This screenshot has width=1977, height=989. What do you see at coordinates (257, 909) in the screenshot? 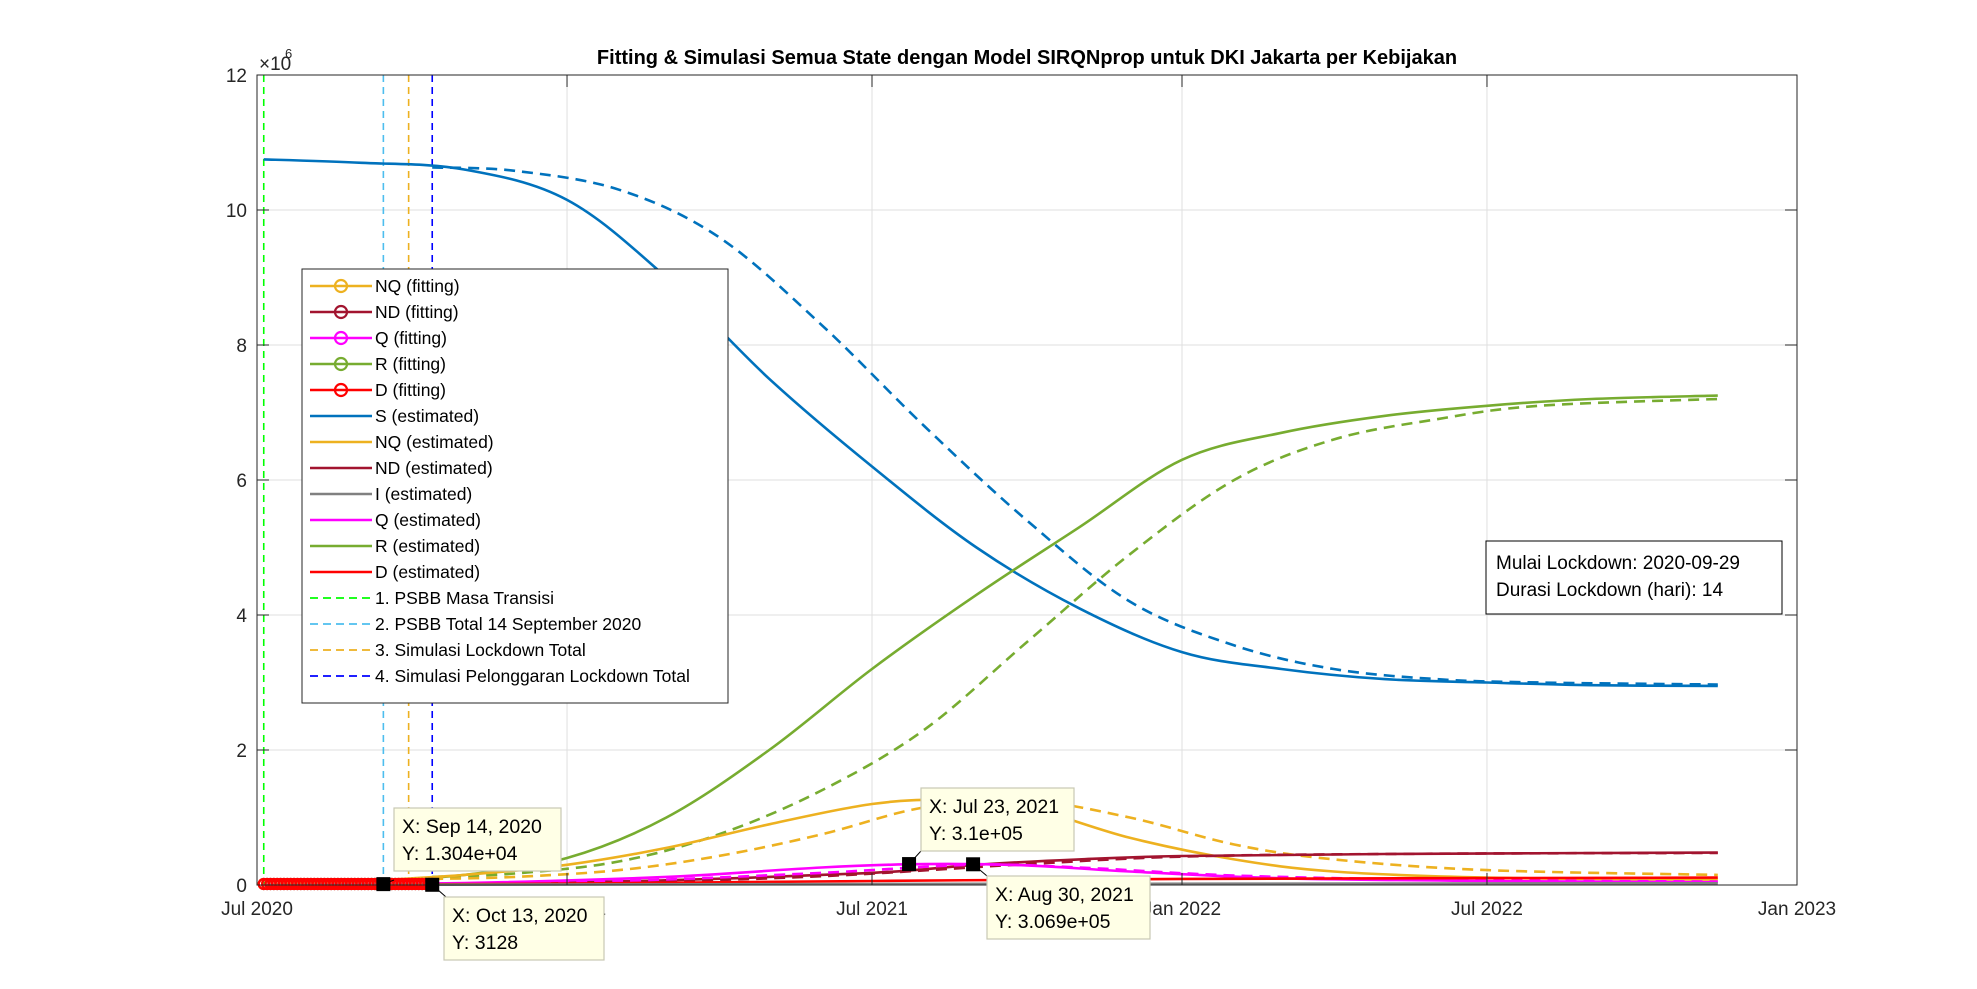
I see `x-tick-label: Jul 2020` at bounding box center [257, 909].